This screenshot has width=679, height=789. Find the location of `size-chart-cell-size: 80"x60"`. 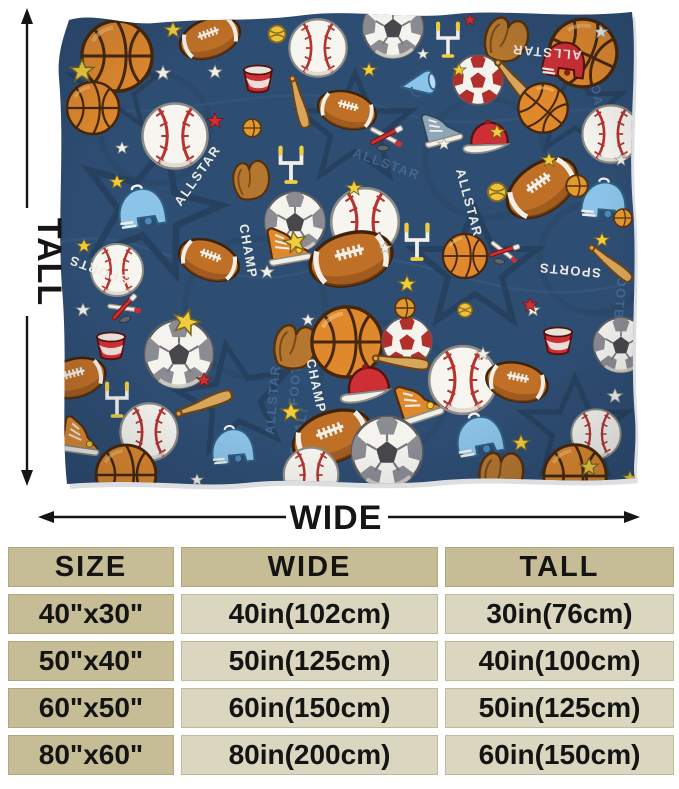

size-chart-cell-size: 80"x60" is located at coordinates (91, 755).